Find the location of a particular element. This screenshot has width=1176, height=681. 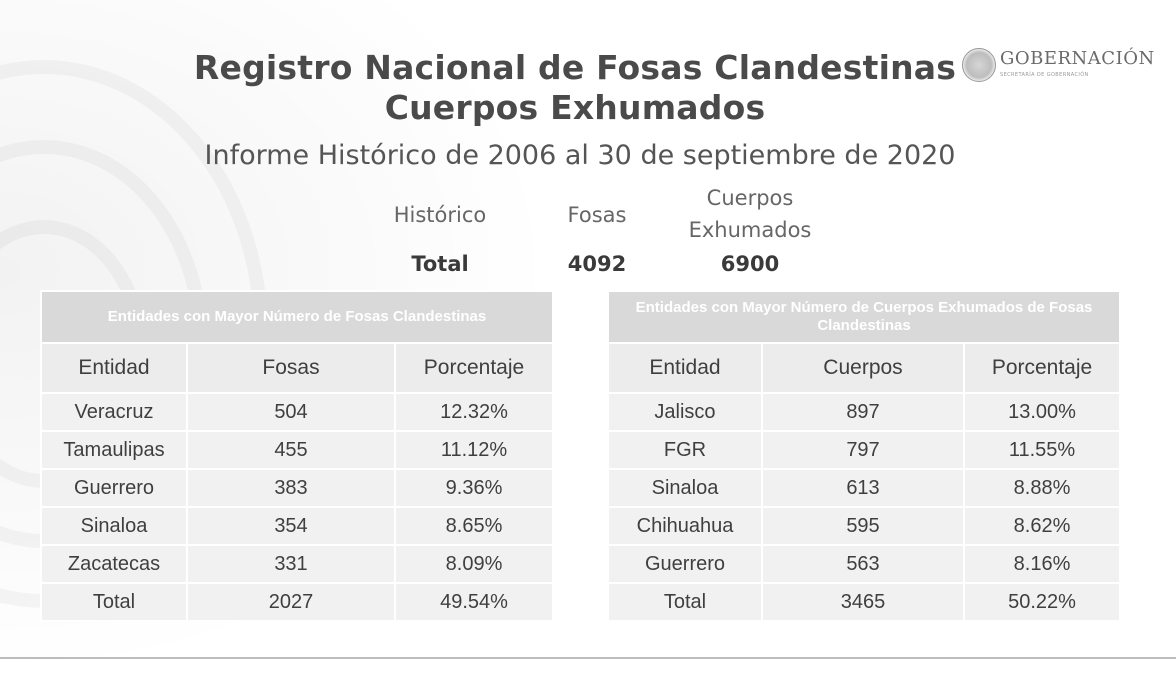

cell-porcentaje: 49.54% is located at coordinates (474, 602).